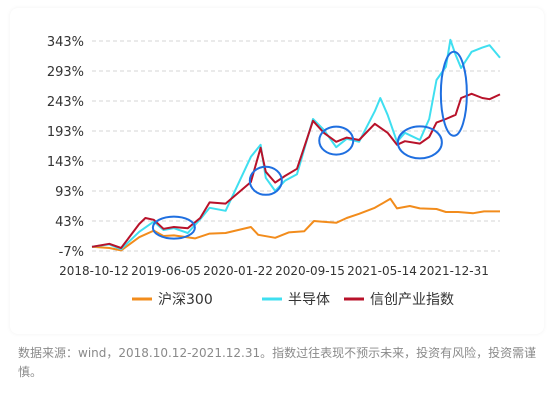 The image size is (554, 402). I want to click on y-tick-label: 243%, so click(65, 102).